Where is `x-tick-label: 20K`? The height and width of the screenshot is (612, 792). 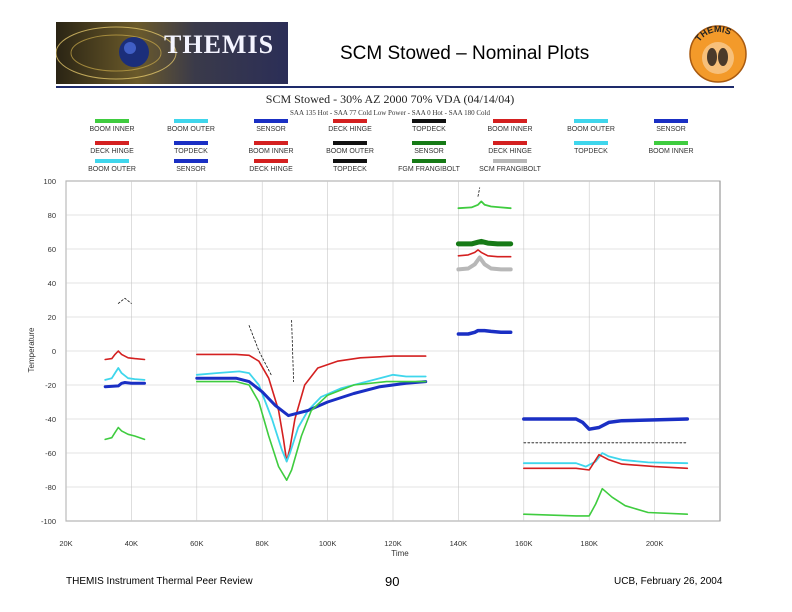
x-tick-label: 20K is located at coordinates (65, 543).